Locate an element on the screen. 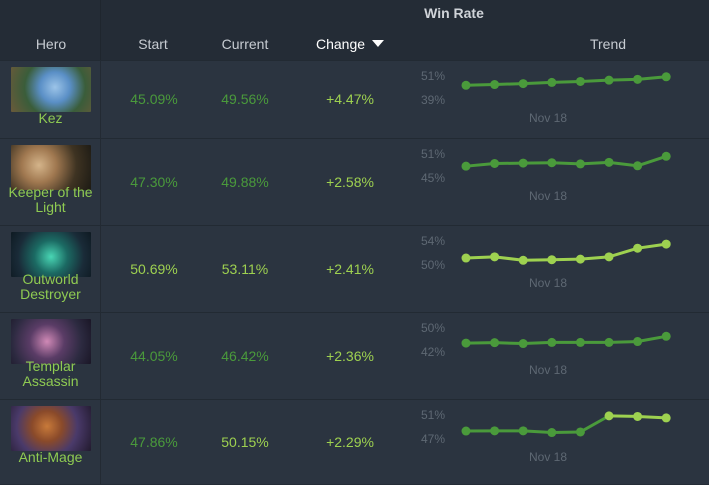 This screenshot has height=485, width=709. hero-name-link: Anti-Mage is located at coordinates (50, 457).